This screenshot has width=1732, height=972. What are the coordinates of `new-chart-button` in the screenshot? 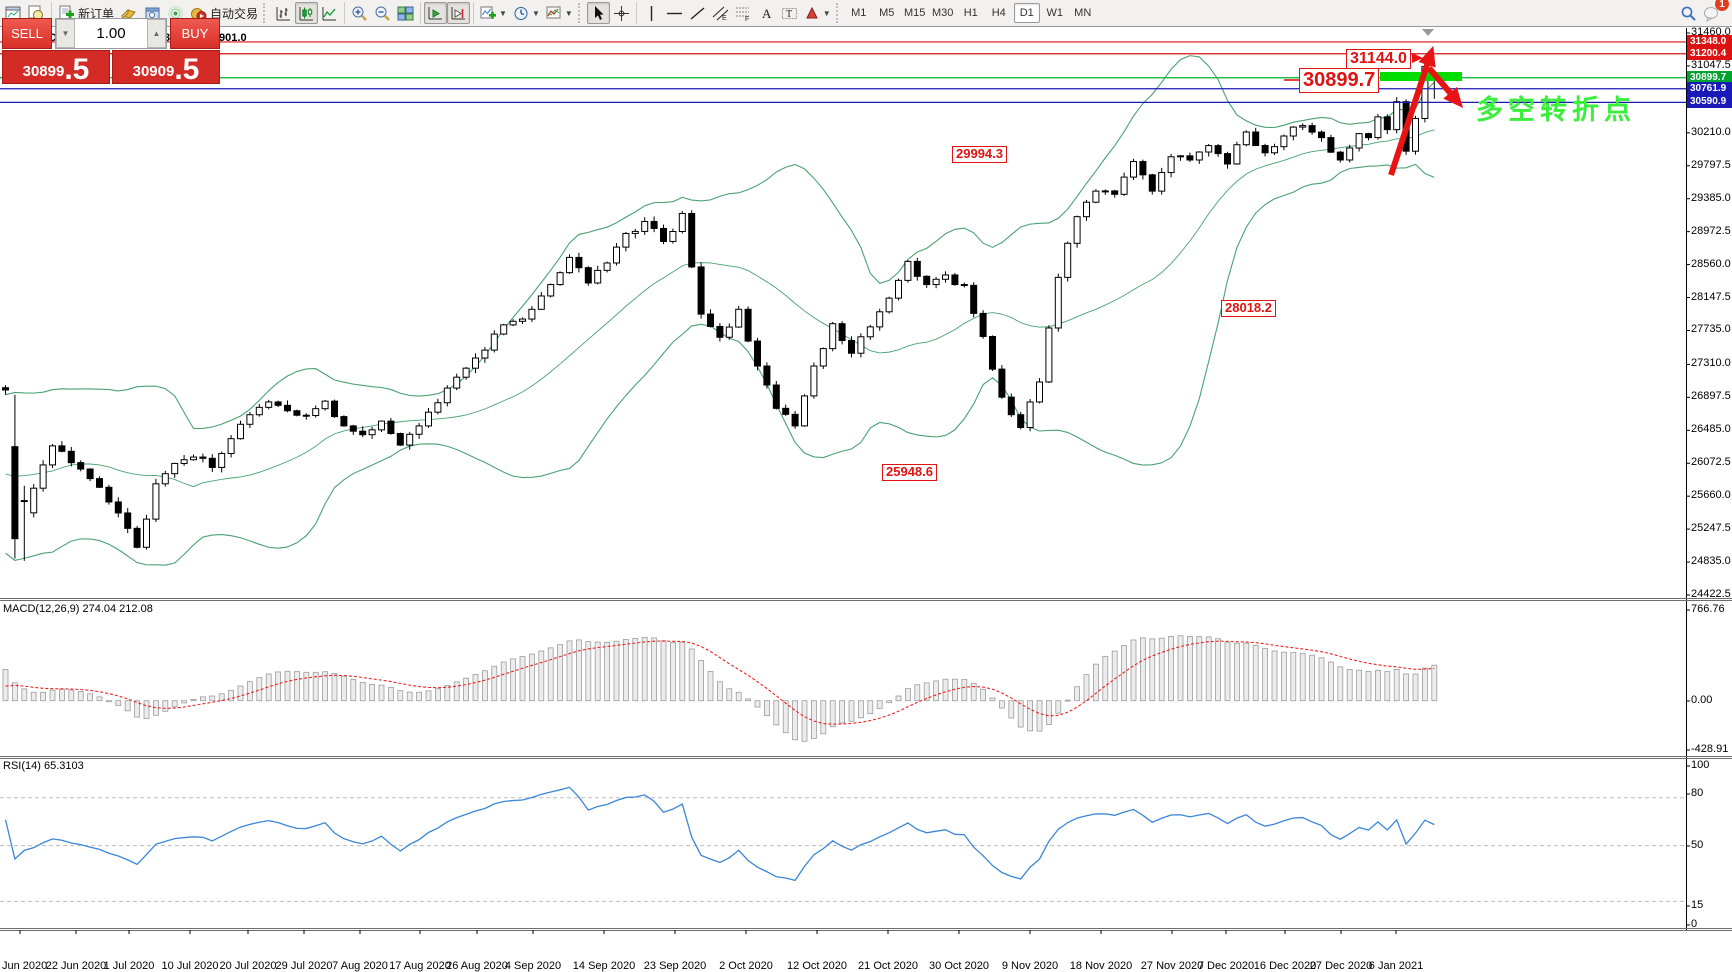 It's located at (13, 13).